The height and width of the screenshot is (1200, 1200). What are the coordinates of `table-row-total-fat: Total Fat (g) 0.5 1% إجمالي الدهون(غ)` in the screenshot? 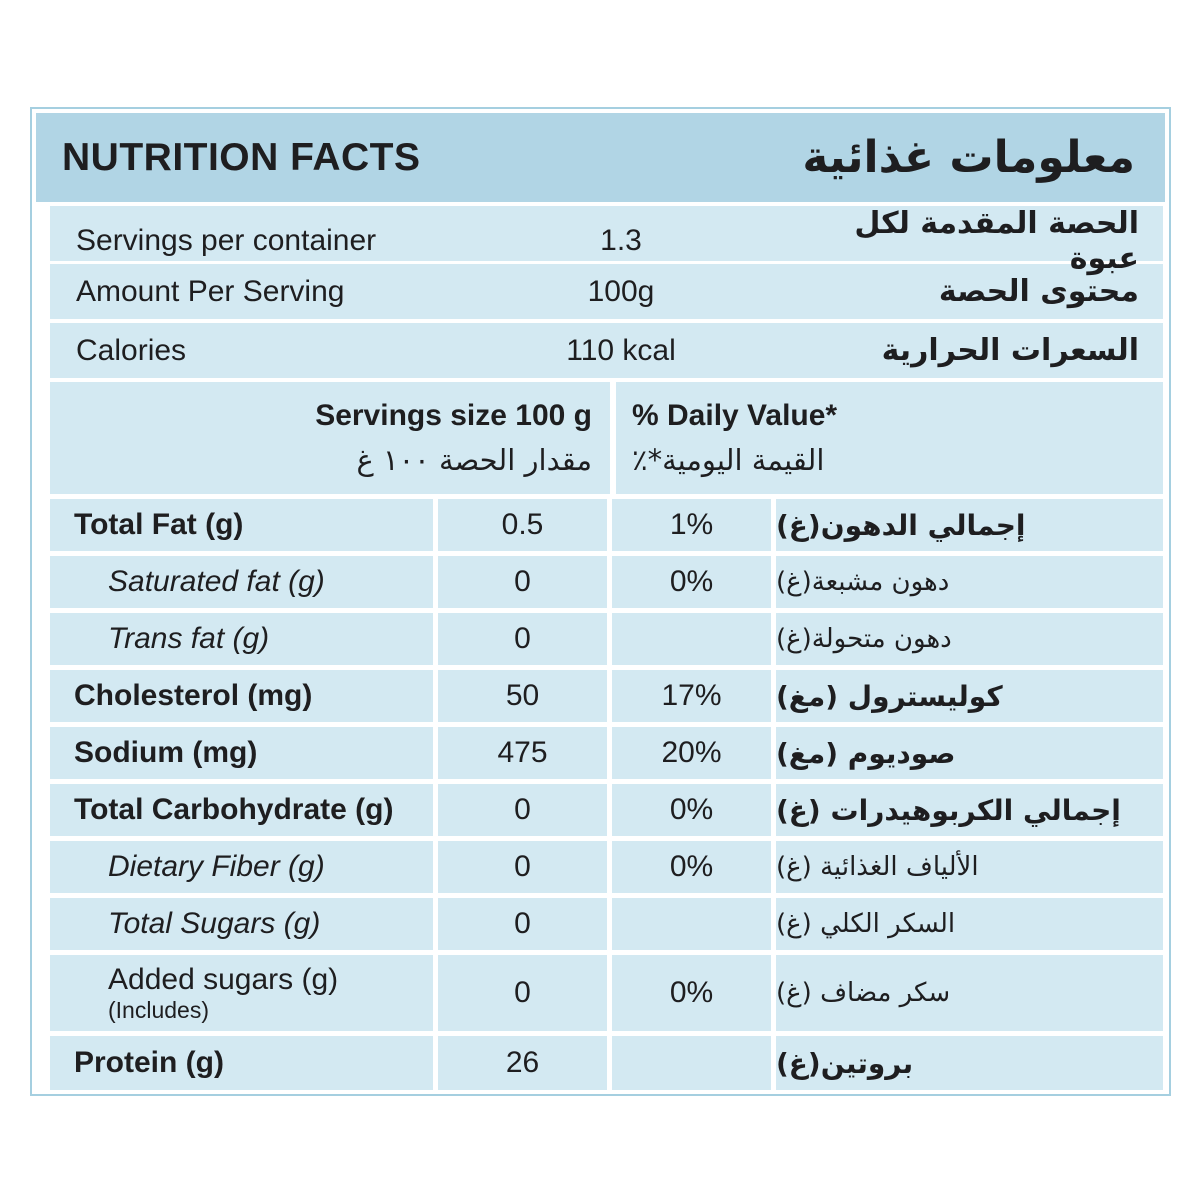 It's located at (606, 525).